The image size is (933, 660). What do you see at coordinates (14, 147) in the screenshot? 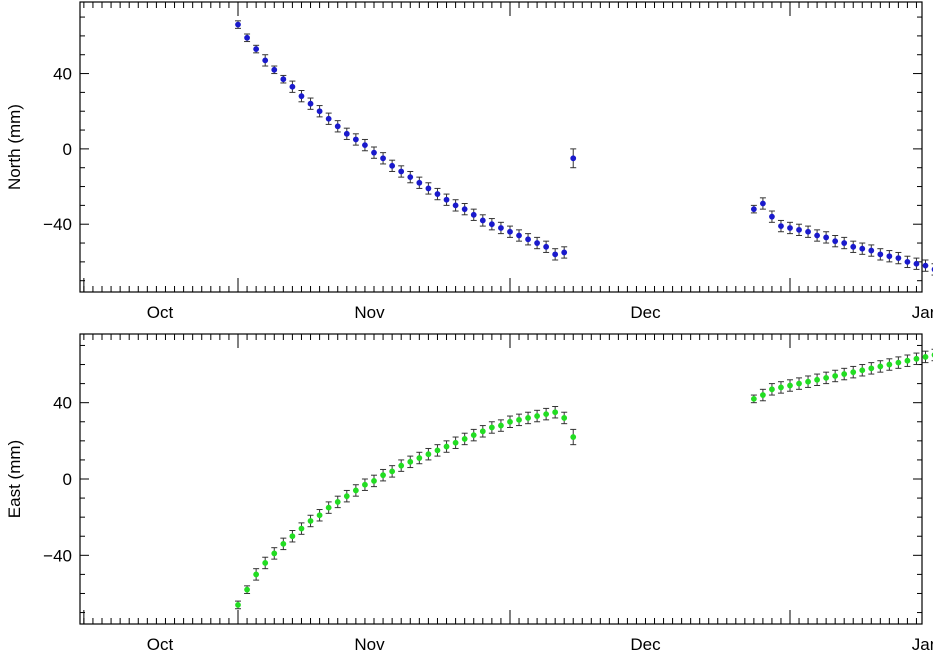
I see `y-axis-title: North (mm)` at bounding box center [14, 147].